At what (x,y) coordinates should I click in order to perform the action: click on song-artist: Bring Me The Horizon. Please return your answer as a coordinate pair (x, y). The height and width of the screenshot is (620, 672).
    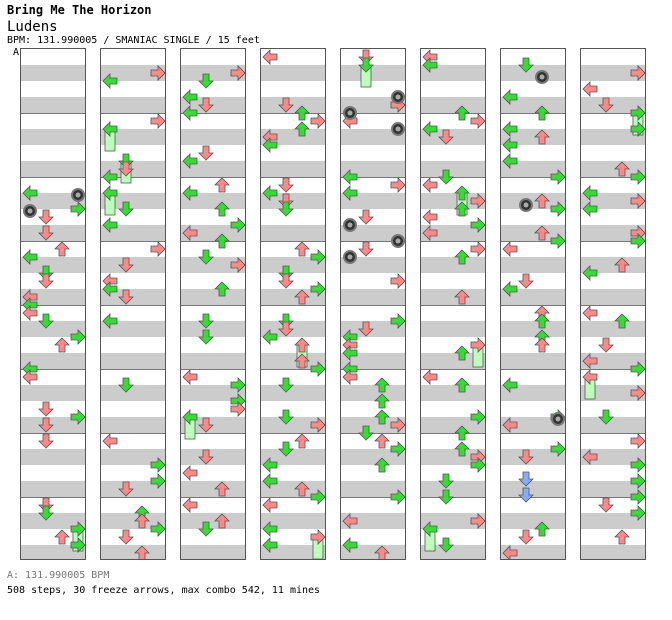
    Looking at the image, I should click on (79, 10).